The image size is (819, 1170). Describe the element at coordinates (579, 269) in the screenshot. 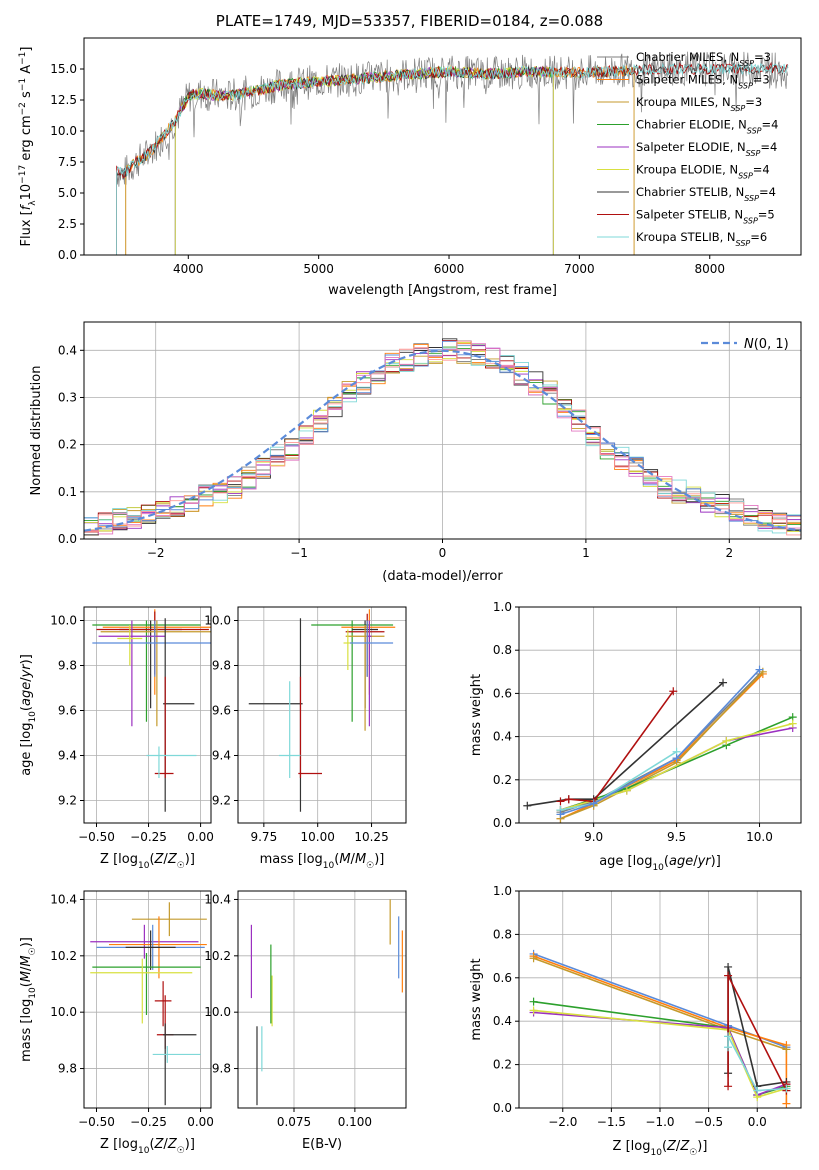

I see `x-tick-label: 7000` at that location.